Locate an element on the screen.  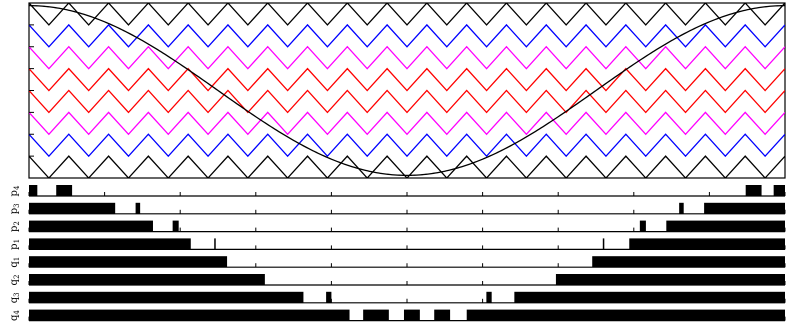
gate-label-p3: p3 is located at coordinates (15, 208).